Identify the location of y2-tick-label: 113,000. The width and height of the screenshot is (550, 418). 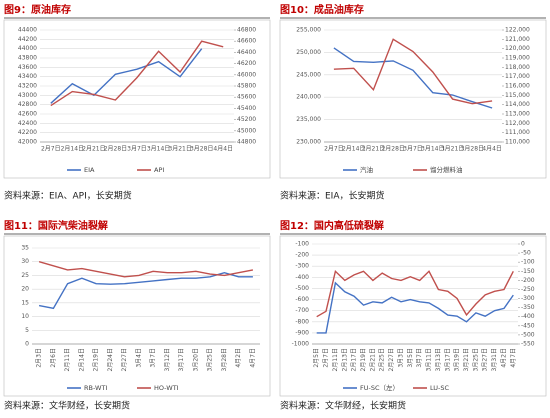
(517, 114).